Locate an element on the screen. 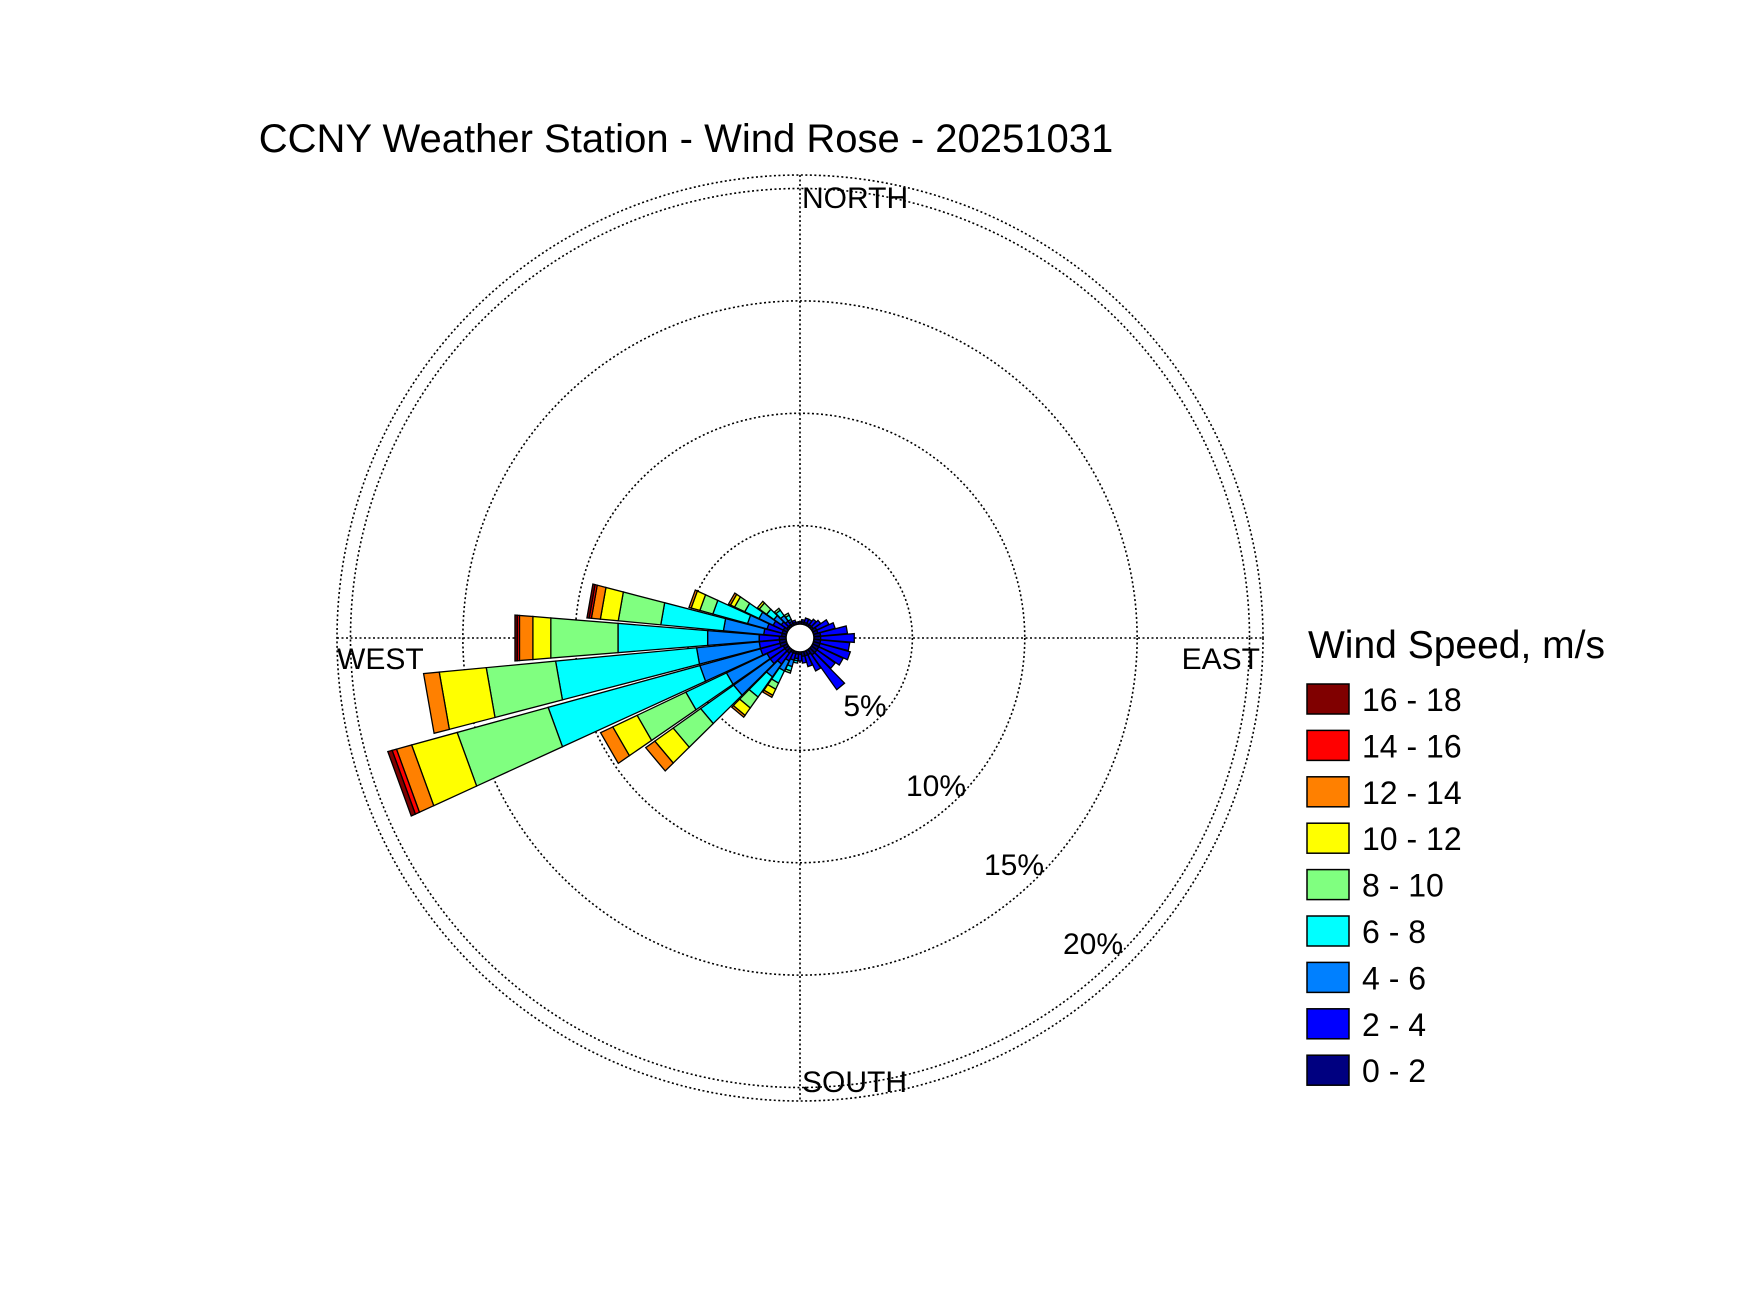  ring-label-20: 20% is located at coordinates (1093, 944).